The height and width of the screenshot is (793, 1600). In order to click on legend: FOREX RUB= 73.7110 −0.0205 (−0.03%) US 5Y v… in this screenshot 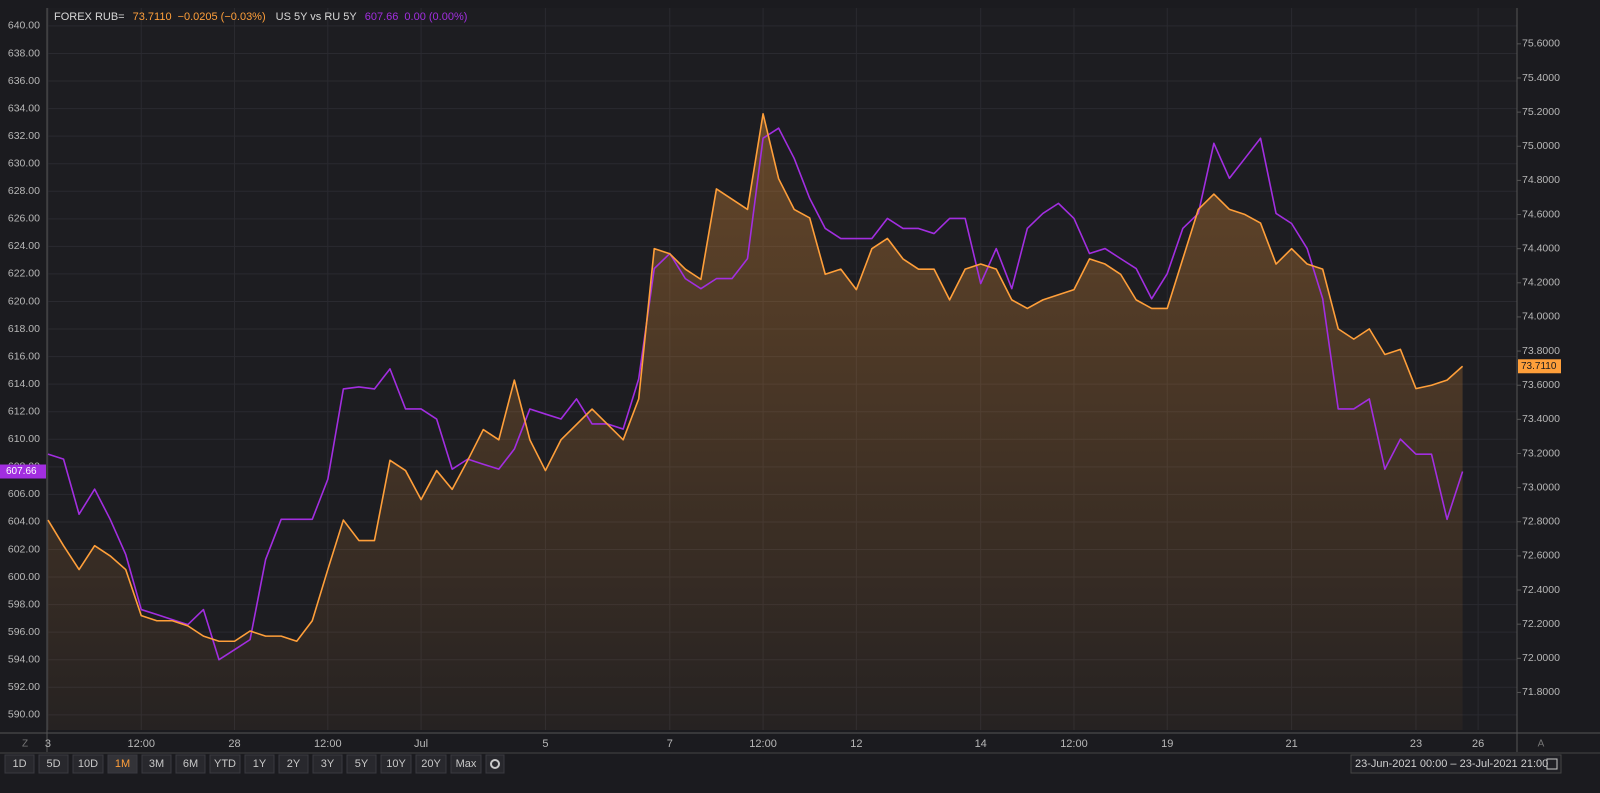, I will do `click(260, 17)`.